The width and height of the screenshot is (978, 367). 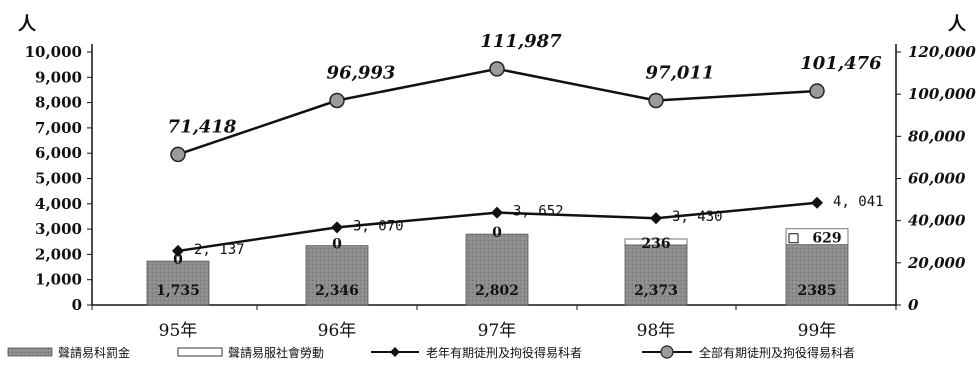 I want to click on bar-community-label: 236, so click(x=655, y=244).